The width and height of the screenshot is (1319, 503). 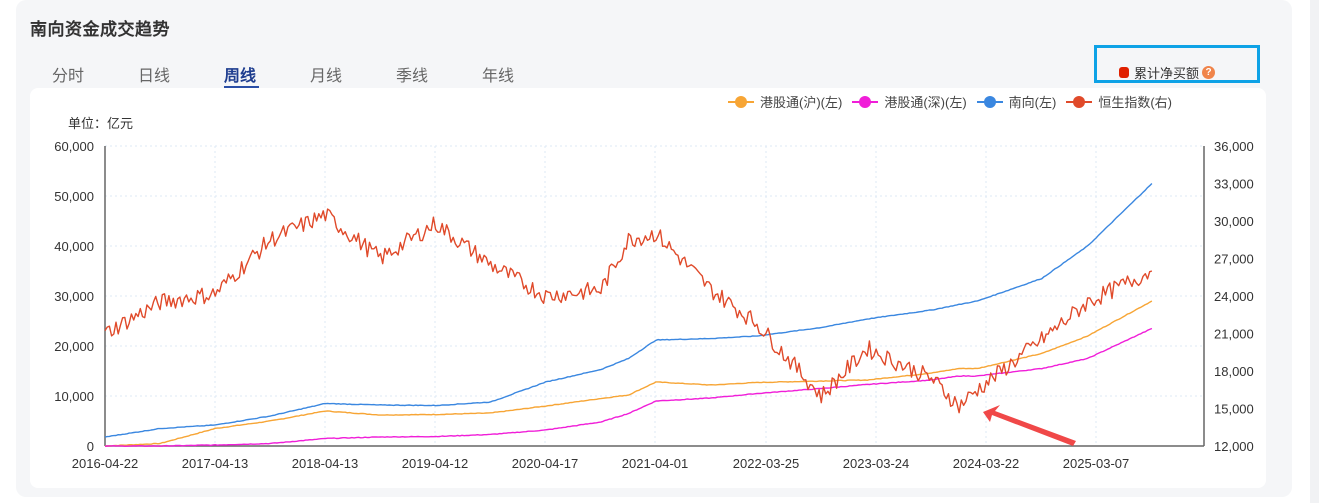 What do you see at coordinates (1096, 463) in the screenshot?
I see `svg-text: 2025-03-07` at bounding box center [1096, 463].